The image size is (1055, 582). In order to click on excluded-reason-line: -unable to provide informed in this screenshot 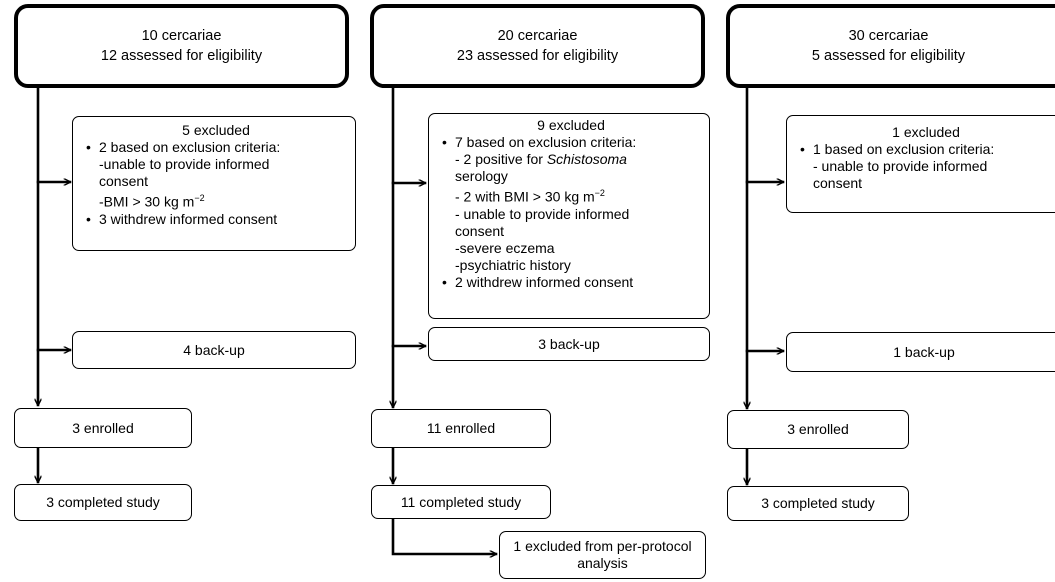, I will do `click(216, 164)`.